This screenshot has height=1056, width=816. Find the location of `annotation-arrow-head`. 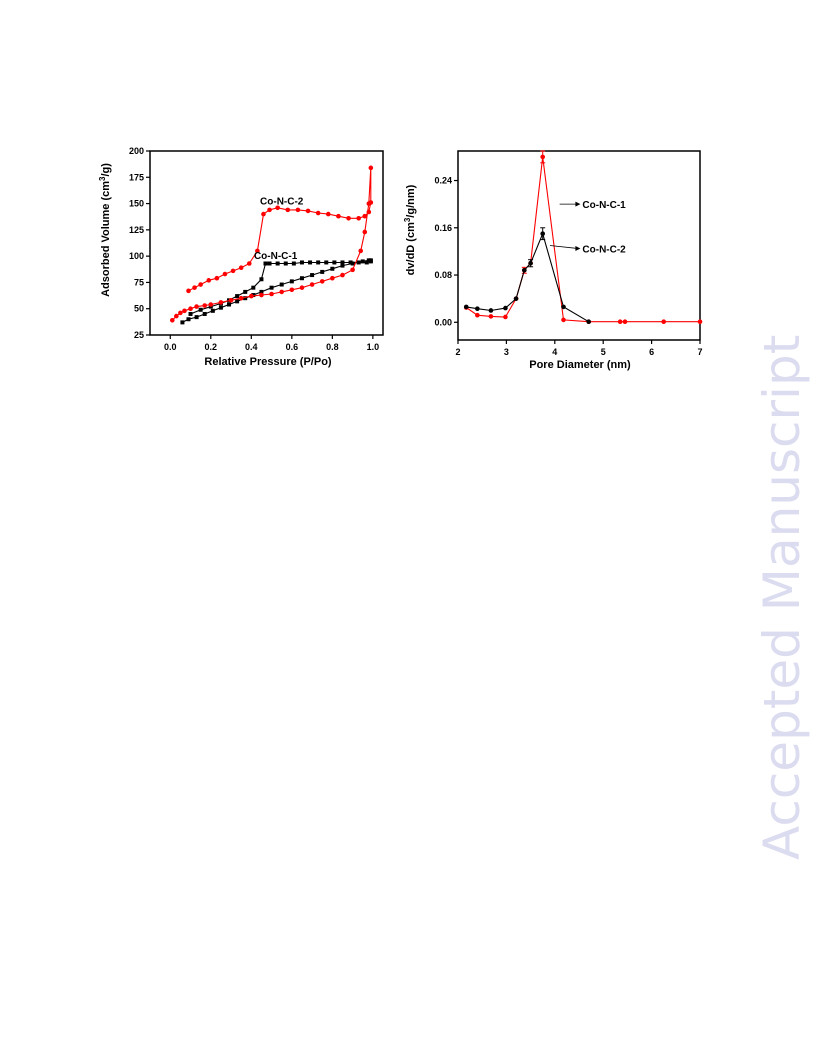

annotation-arrow-head is located at coordinates (578, 204).